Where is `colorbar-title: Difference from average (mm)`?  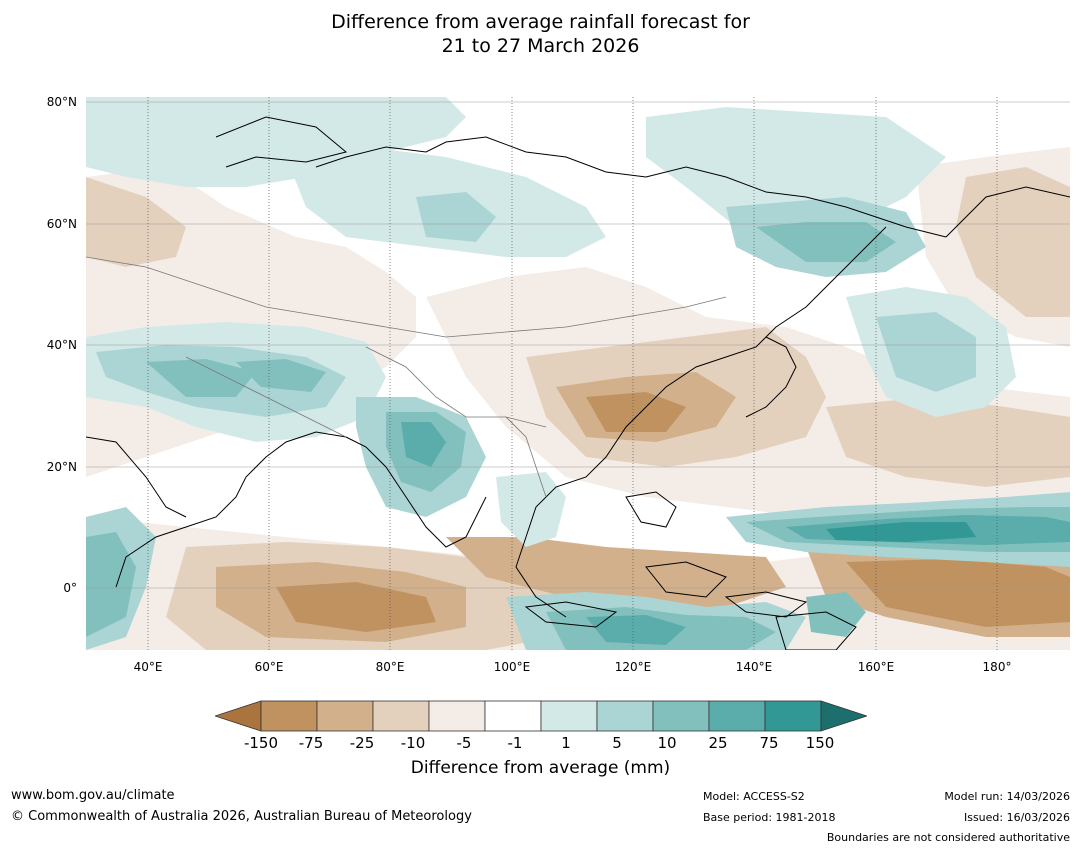
colorbar-title: Difference from average (mm) is located at coordinates (540, 768).